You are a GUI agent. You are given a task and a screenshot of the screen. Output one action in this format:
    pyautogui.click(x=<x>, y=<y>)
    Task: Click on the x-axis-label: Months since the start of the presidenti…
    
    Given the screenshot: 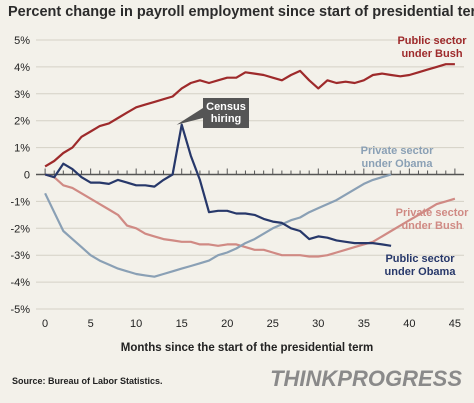 What is the action you would take?
    pyautogui.click(x=247, y=348)
    